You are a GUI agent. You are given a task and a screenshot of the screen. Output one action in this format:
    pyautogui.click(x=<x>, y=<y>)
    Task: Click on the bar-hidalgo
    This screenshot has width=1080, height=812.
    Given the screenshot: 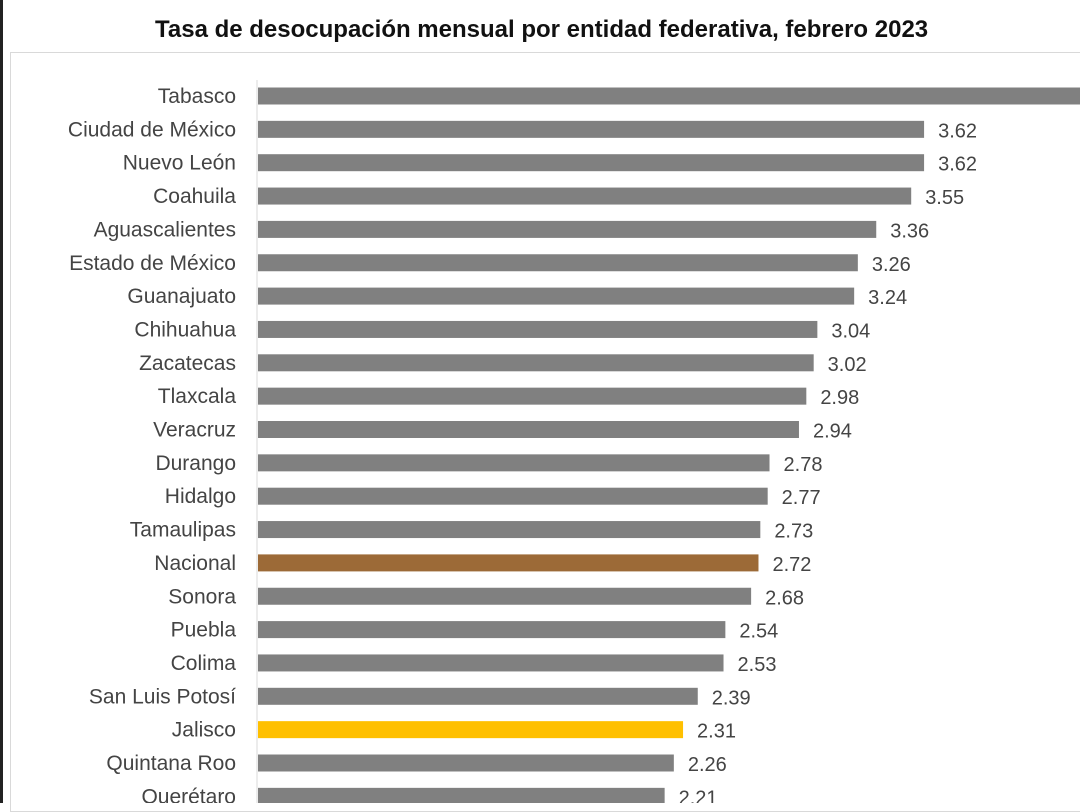 What is the action you would take?
    pyautogui.click(x=513, y=496)
    